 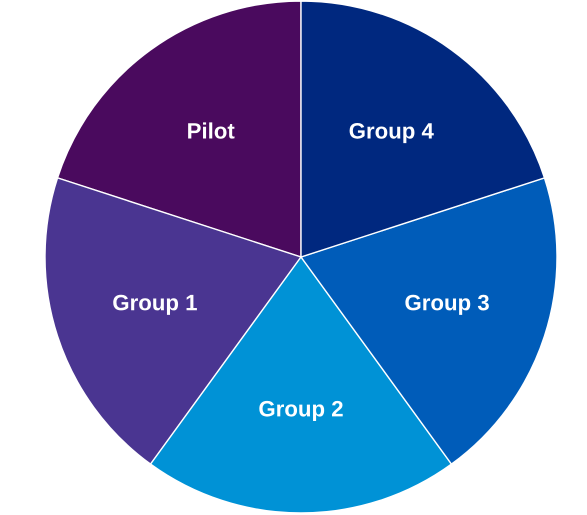 I want to click on slice-label: Group 3, so click(x=447, y=304).